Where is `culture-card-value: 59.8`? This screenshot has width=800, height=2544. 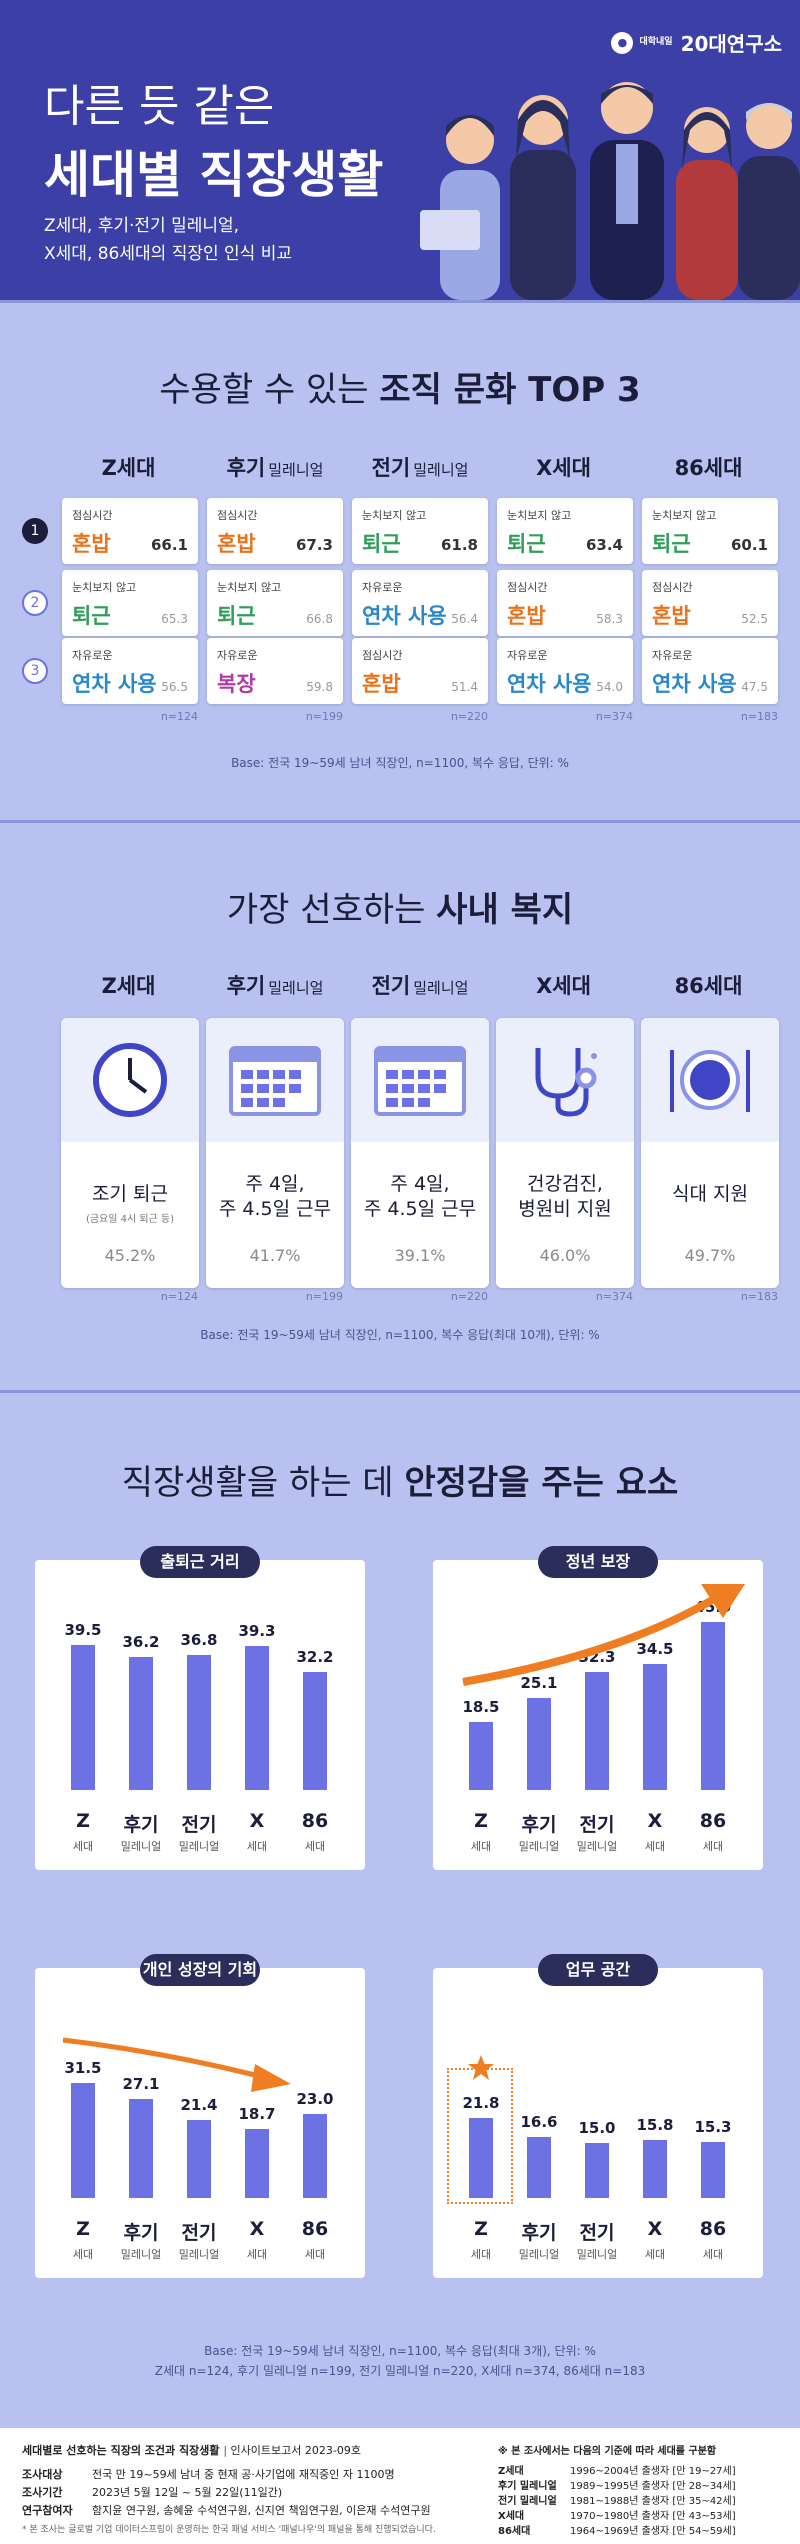
culture-card-value: 59.8 is located at coordinates (319, 687).